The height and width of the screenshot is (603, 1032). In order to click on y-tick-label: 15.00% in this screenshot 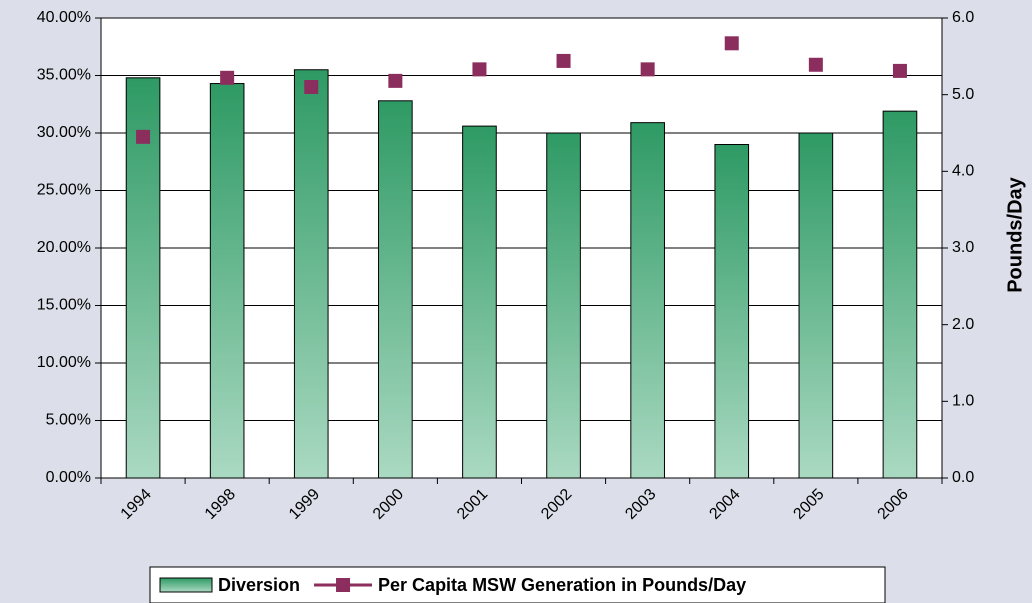, I will do `click(64, 305)`.